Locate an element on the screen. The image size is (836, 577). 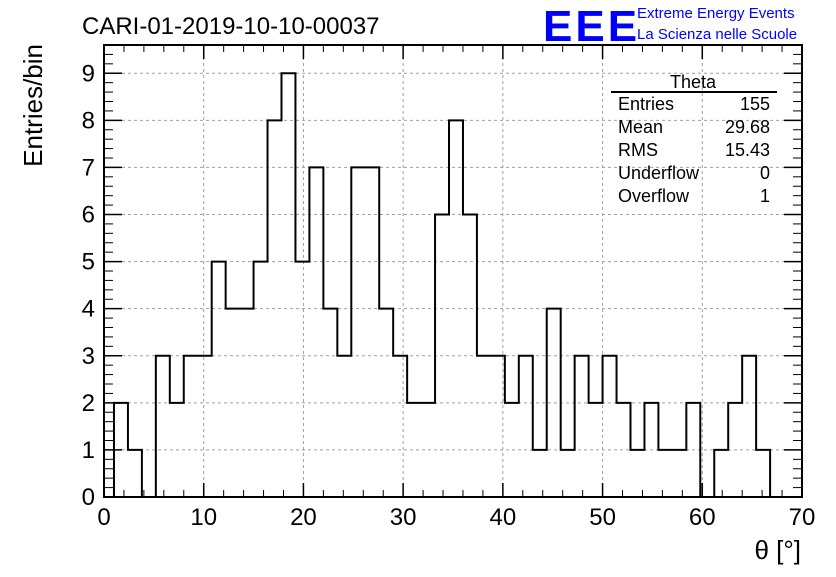
x-tick-label: 0 is located at coordinates (103, 517).